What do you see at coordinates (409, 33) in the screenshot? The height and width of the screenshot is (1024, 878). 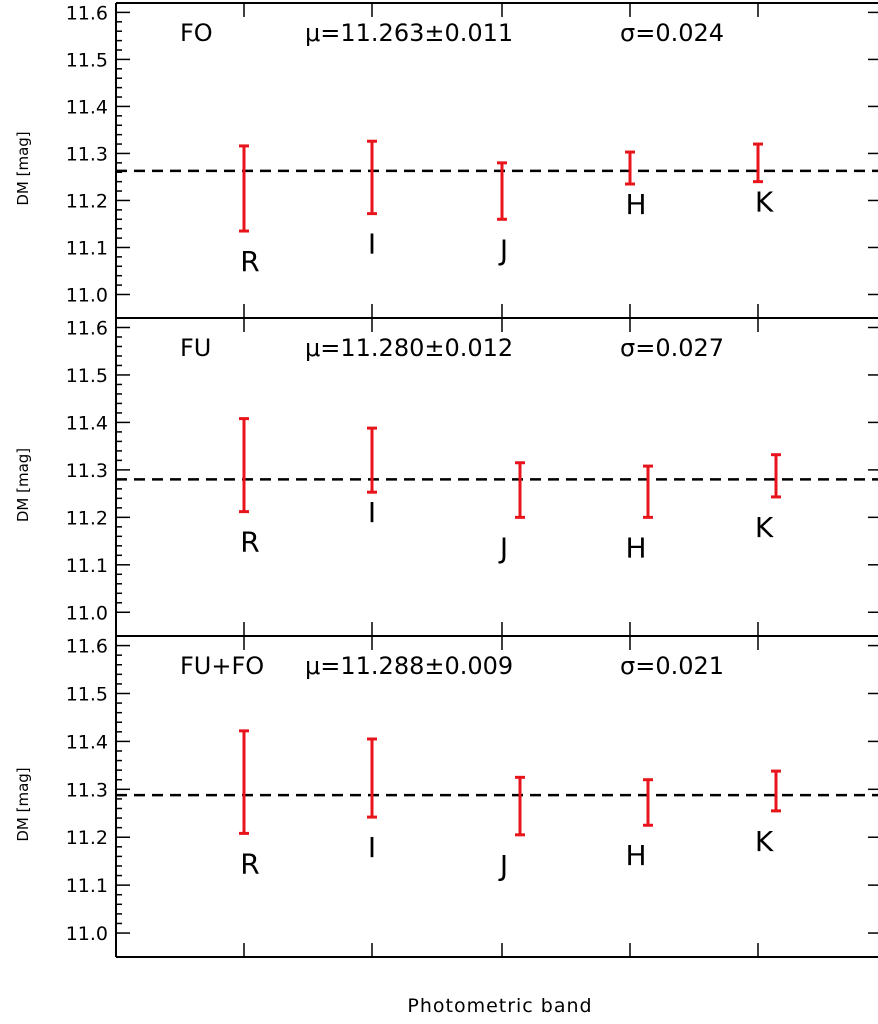 I see `annotation-mu: μ=11.263±0.011` at bounding box center [409, 33].